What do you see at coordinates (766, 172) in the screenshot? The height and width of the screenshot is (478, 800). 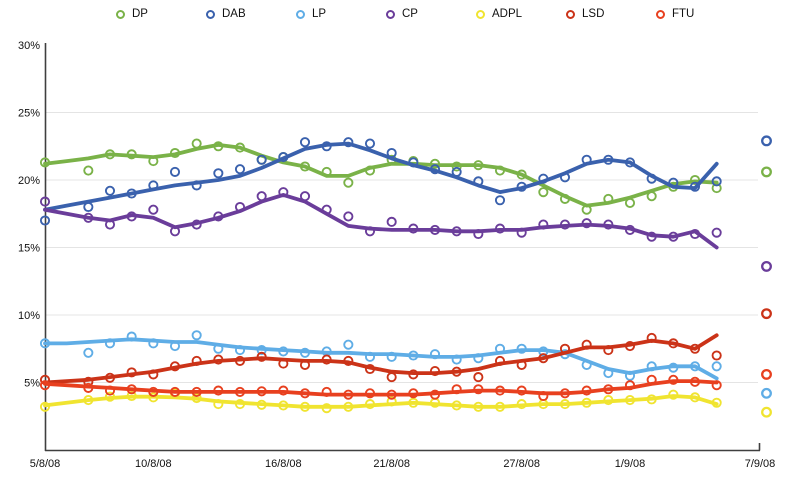 I see `final-point-DP` at bounding box center [766, 172].